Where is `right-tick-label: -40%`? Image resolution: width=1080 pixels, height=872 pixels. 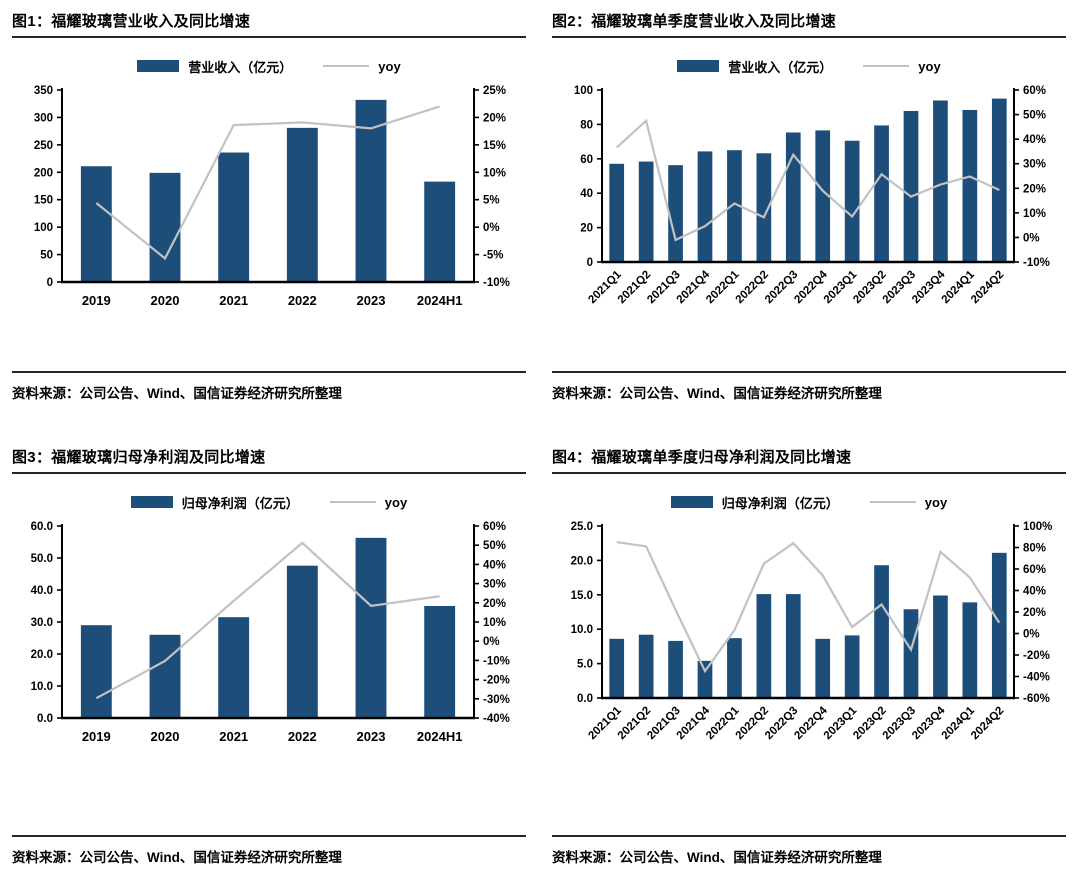
right-tick-label: -40% is located at coordinates (1036, 678).